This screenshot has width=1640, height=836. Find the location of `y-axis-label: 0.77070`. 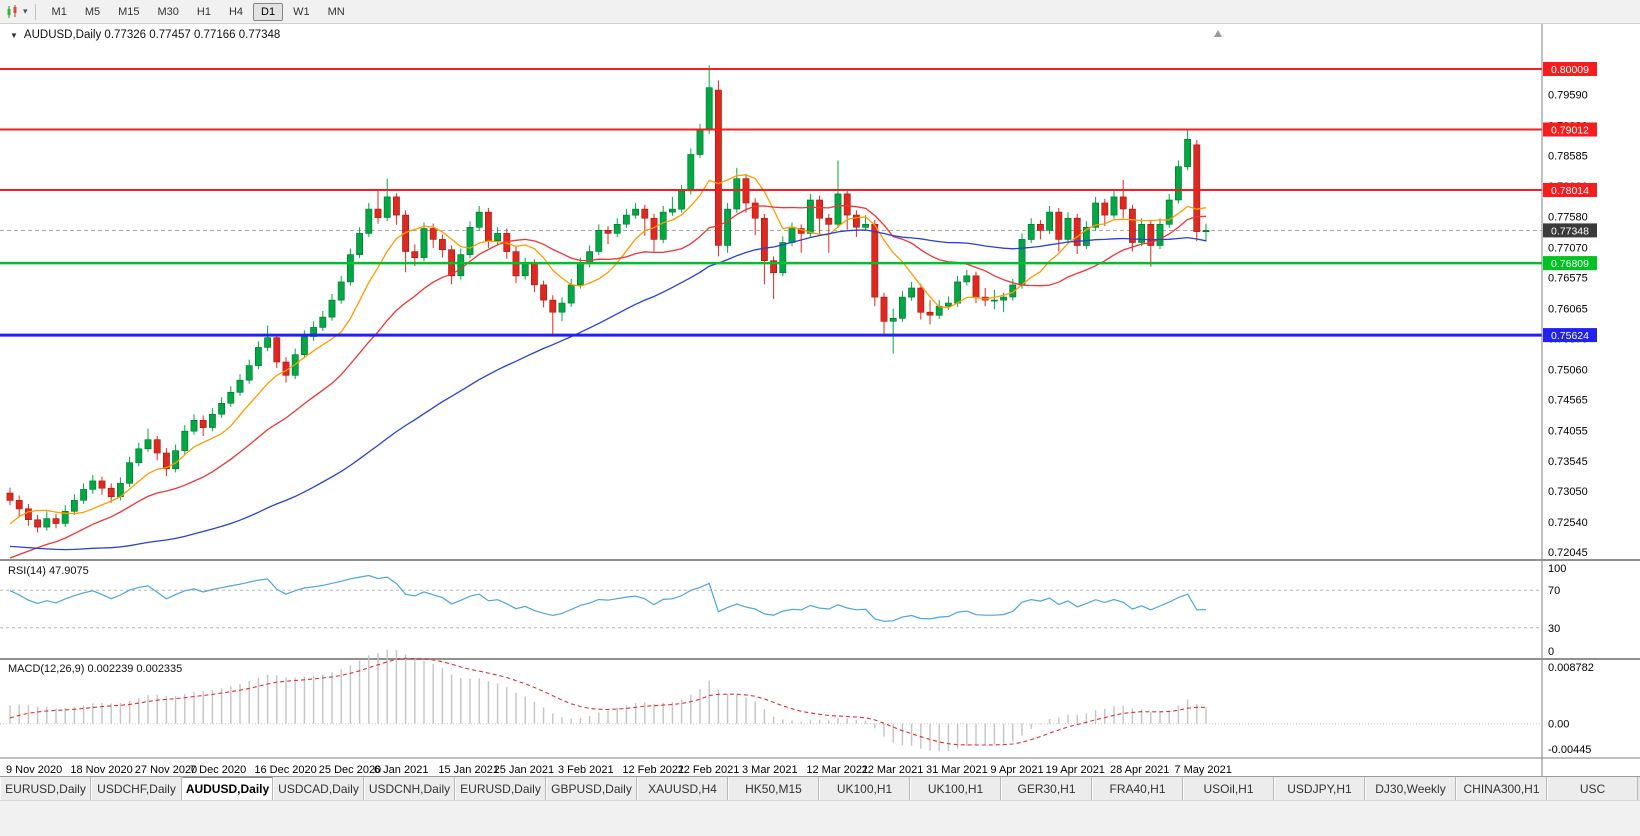

y-axis-label: 0.77070 is located at coordinates (1568, 248).